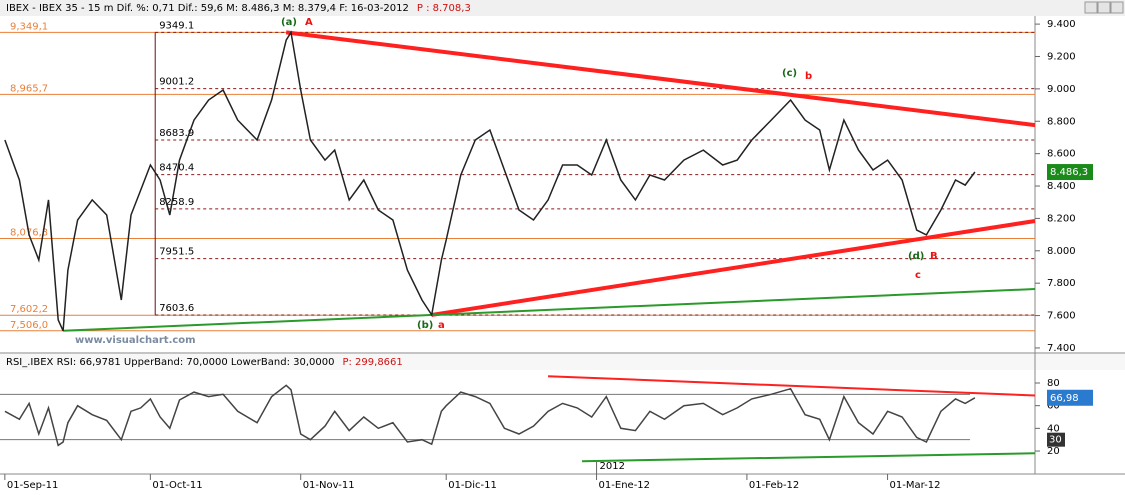 The width and height of the screenshot is (1125, 495). Describe the element at coordinates (372, 362) in the screenshot. I see `panel-title-extra: P: 299,8661` at that location.